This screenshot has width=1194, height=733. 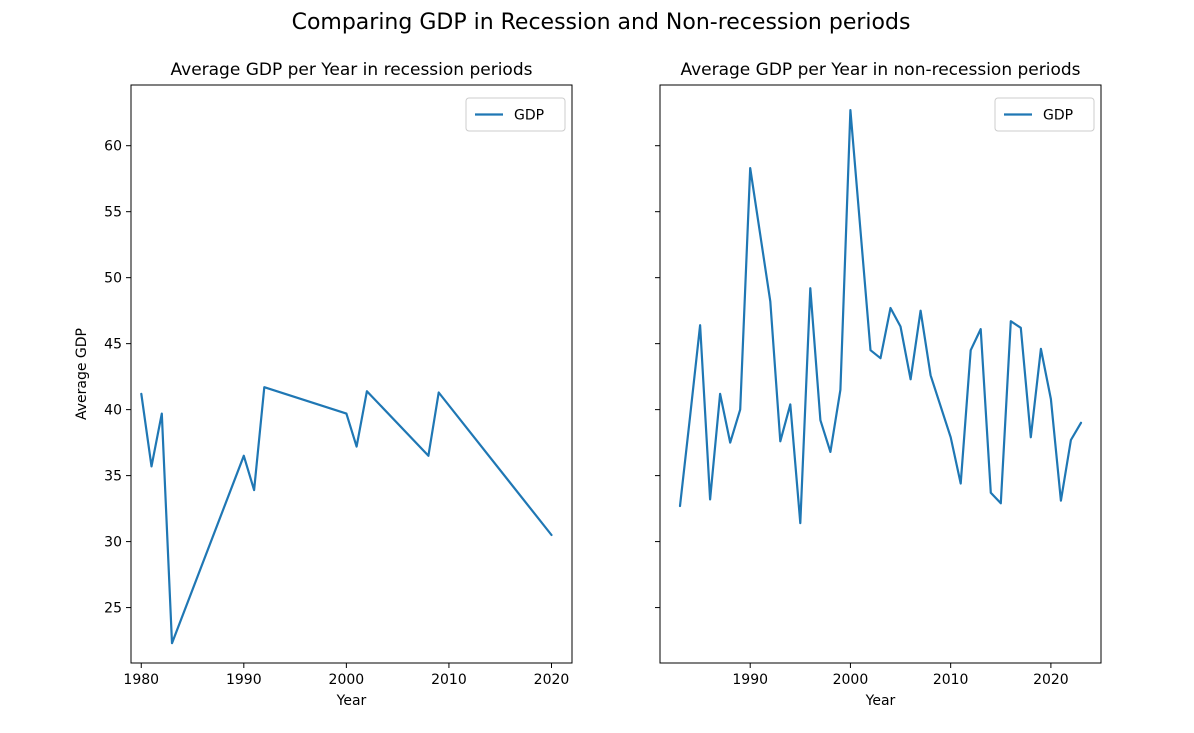 I want to click on y-tick-label: 45, so click(x=113, y=345).